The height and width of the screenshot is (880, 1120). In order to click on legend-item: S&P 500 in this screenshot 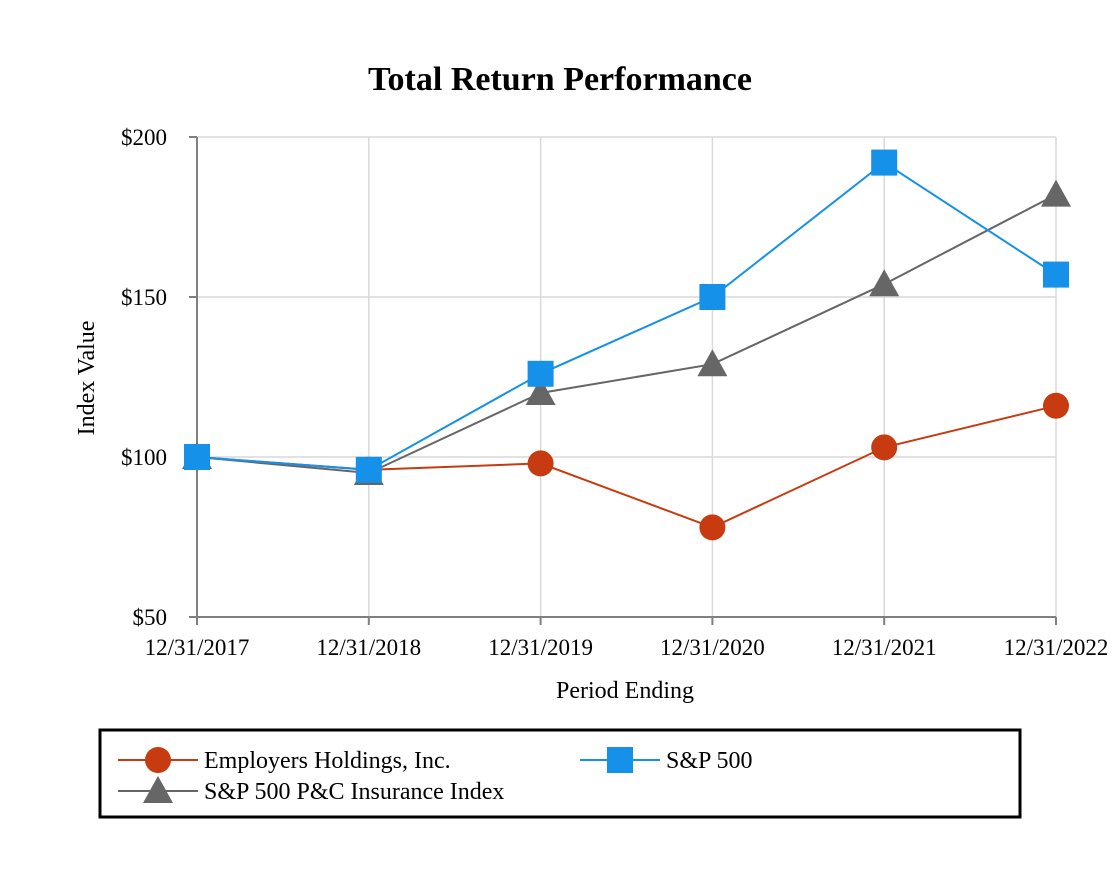, I will do `click(666, 760)`.